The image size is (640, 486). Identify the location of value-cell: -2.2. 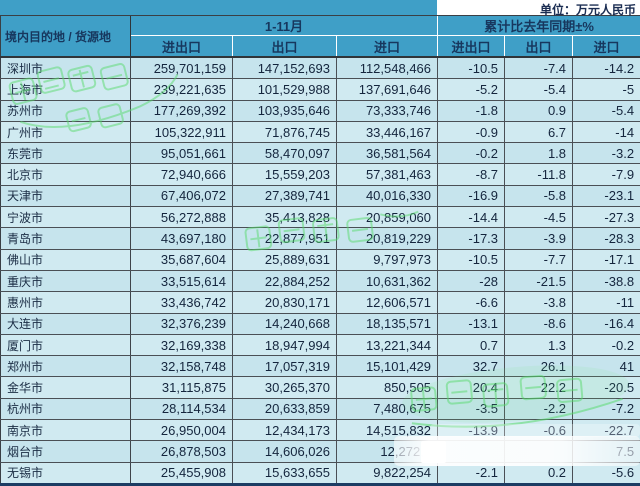
(539, 409).